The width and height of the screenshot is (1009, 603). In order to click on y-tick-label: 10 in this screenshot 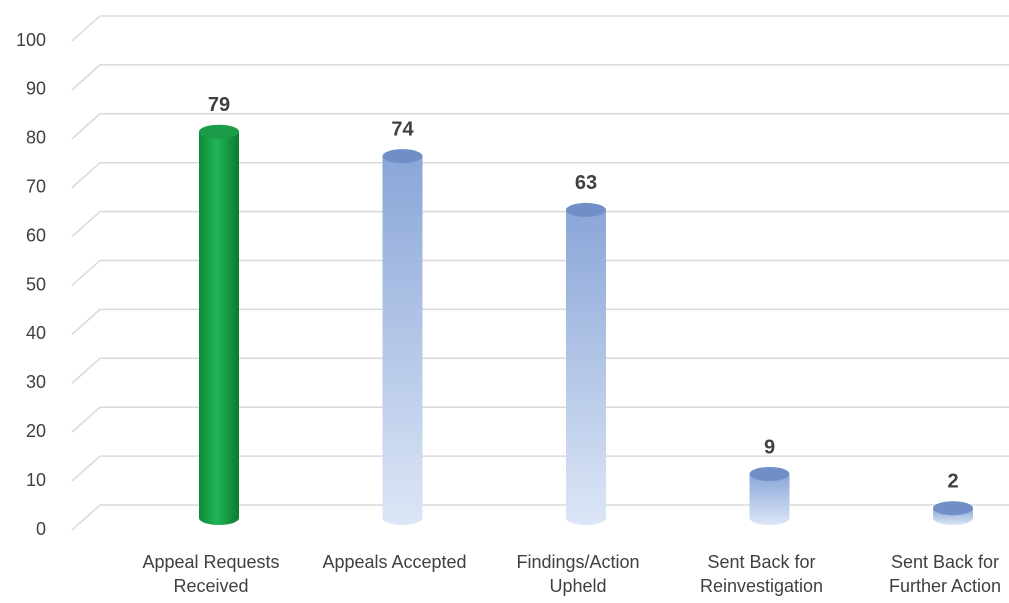, I will do `click(36, 480)`.